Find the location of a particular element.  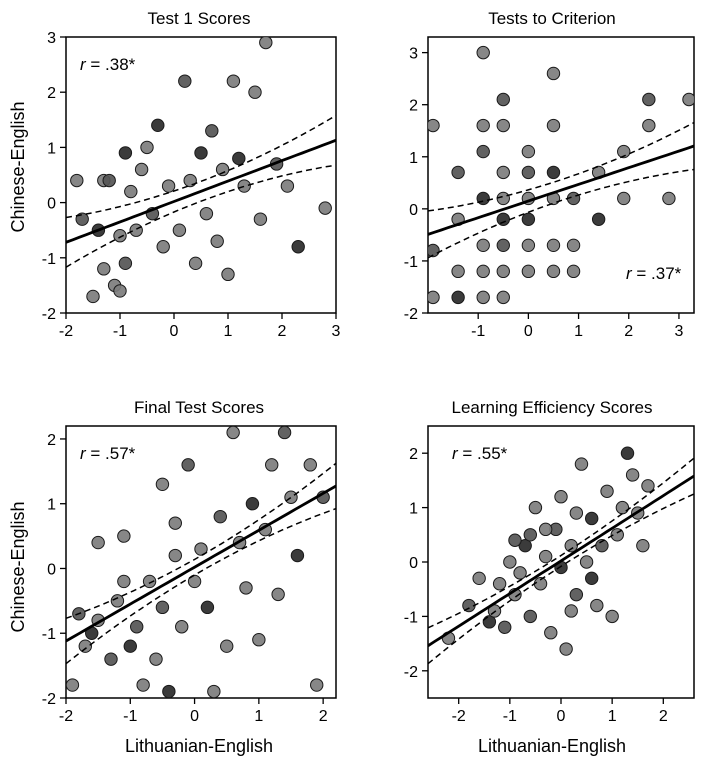

panel-title: Test 1 Scores is located at coordinates (199, 18).